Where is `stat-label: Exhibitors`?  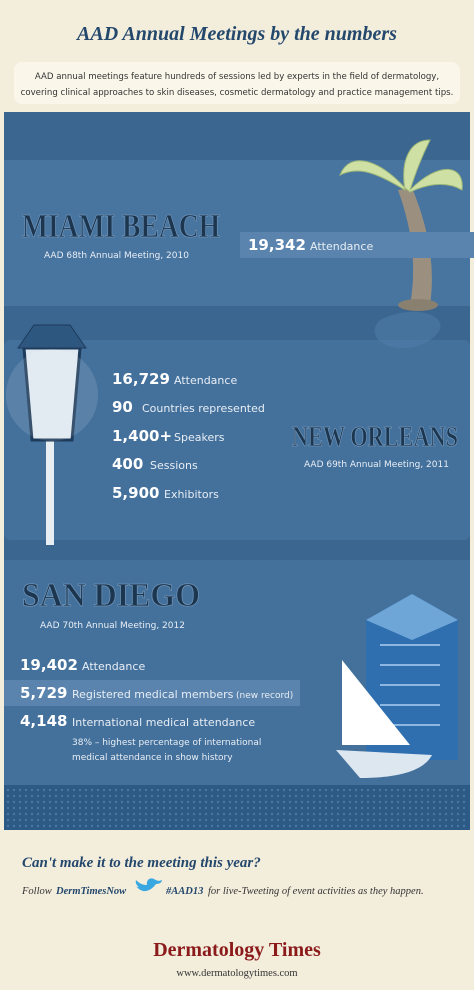 stat-label: Exhibitors is located at coordinates (191, 494).